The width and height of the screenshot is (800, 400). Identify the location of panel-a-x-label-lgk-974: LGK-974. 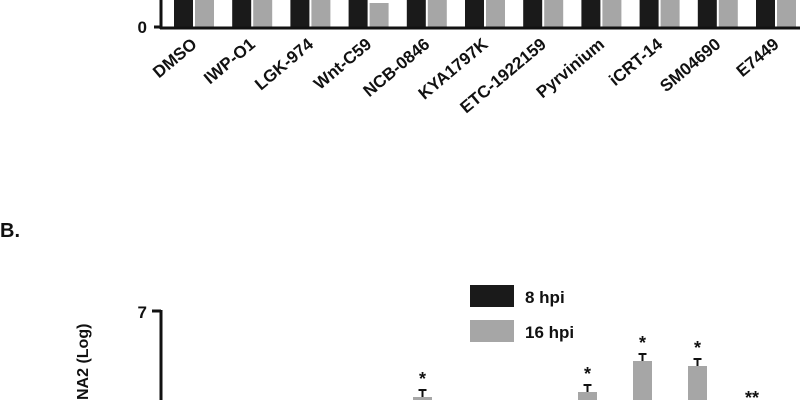
(284, 64).